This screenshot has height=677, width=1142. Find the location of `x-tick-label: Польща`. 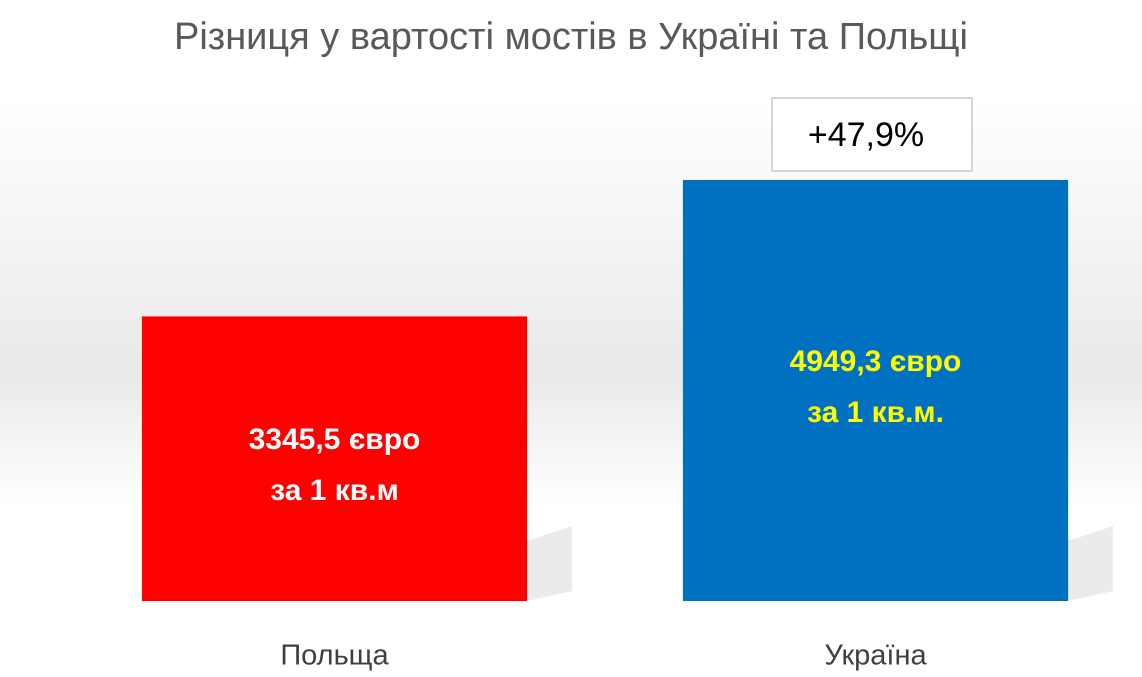

x-tick-label: Польща is located at coordinates (334, 656).